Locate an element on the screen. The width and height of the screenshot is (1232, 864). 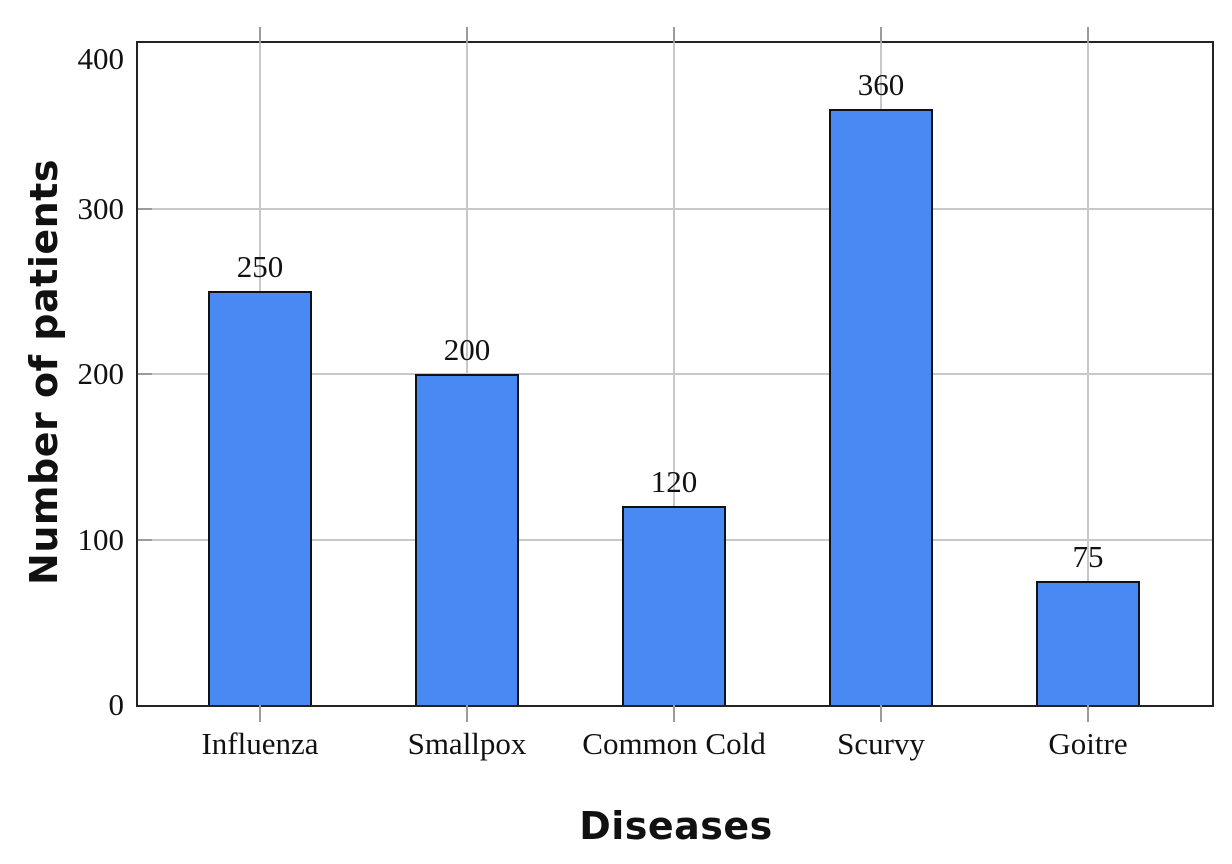
bar-value-label: 200 is located at coordinates (467, 349).